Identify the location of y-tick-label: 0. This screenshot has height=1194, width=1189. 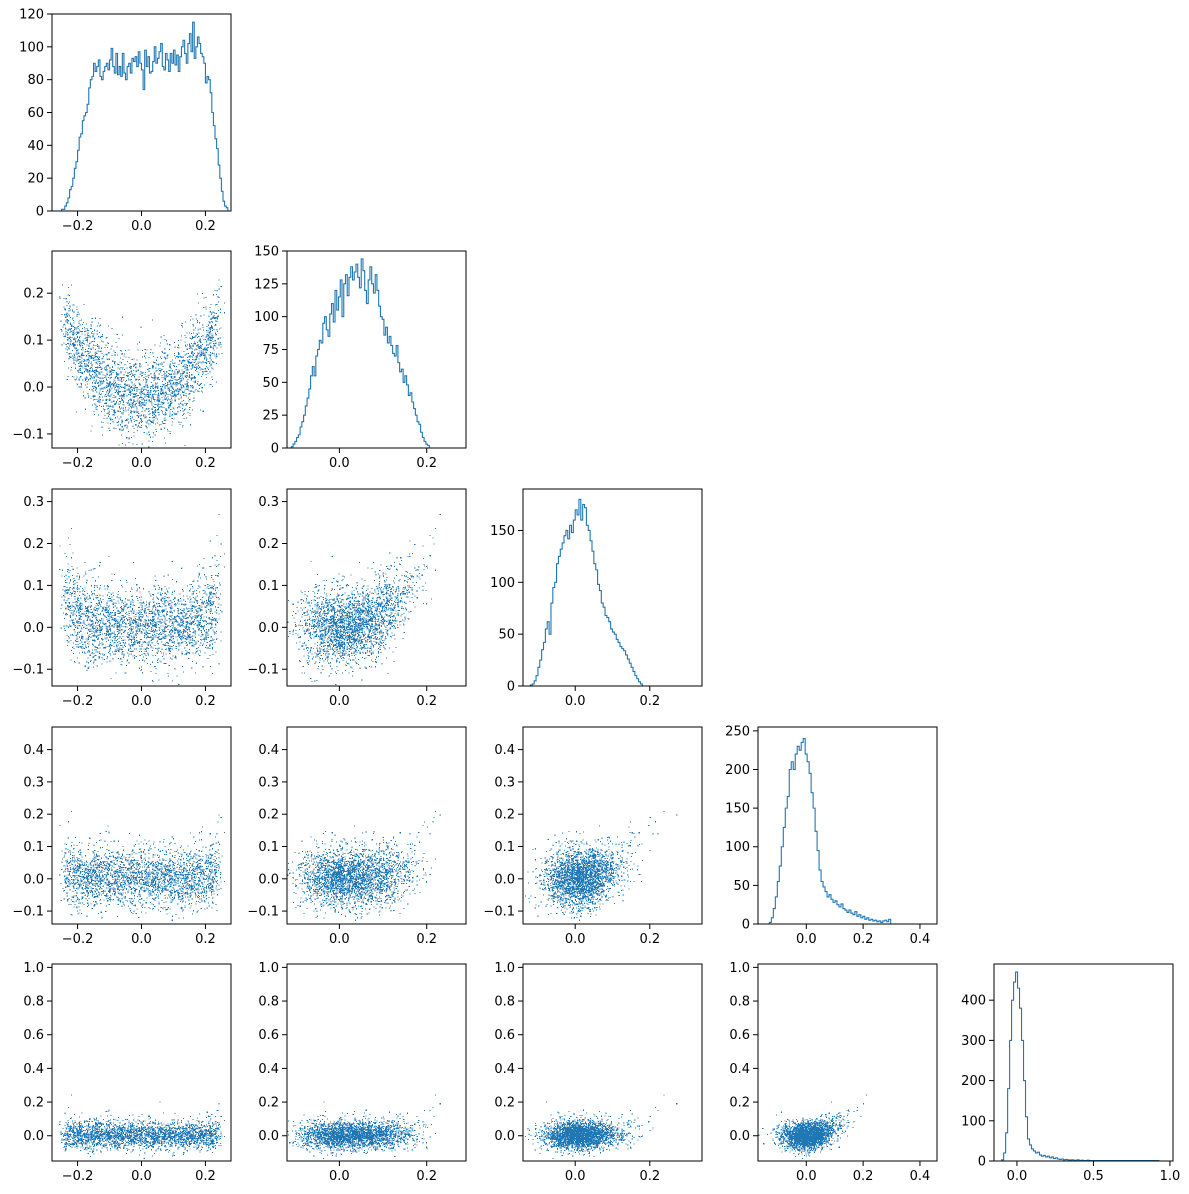
(275, 449).